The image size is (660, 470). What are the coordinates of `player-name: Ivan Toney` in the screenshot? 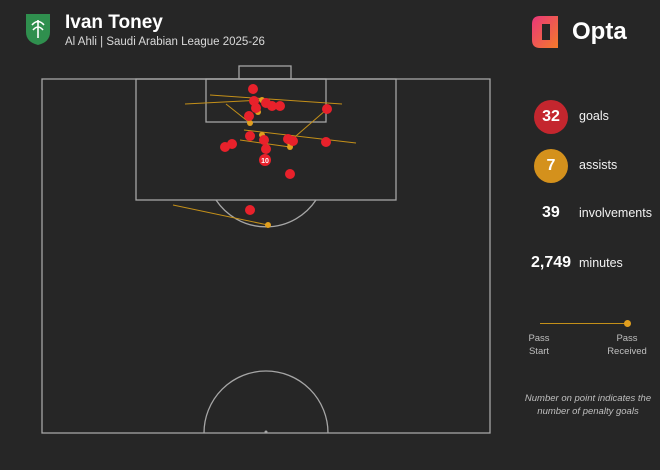 It's located at (114, 22).